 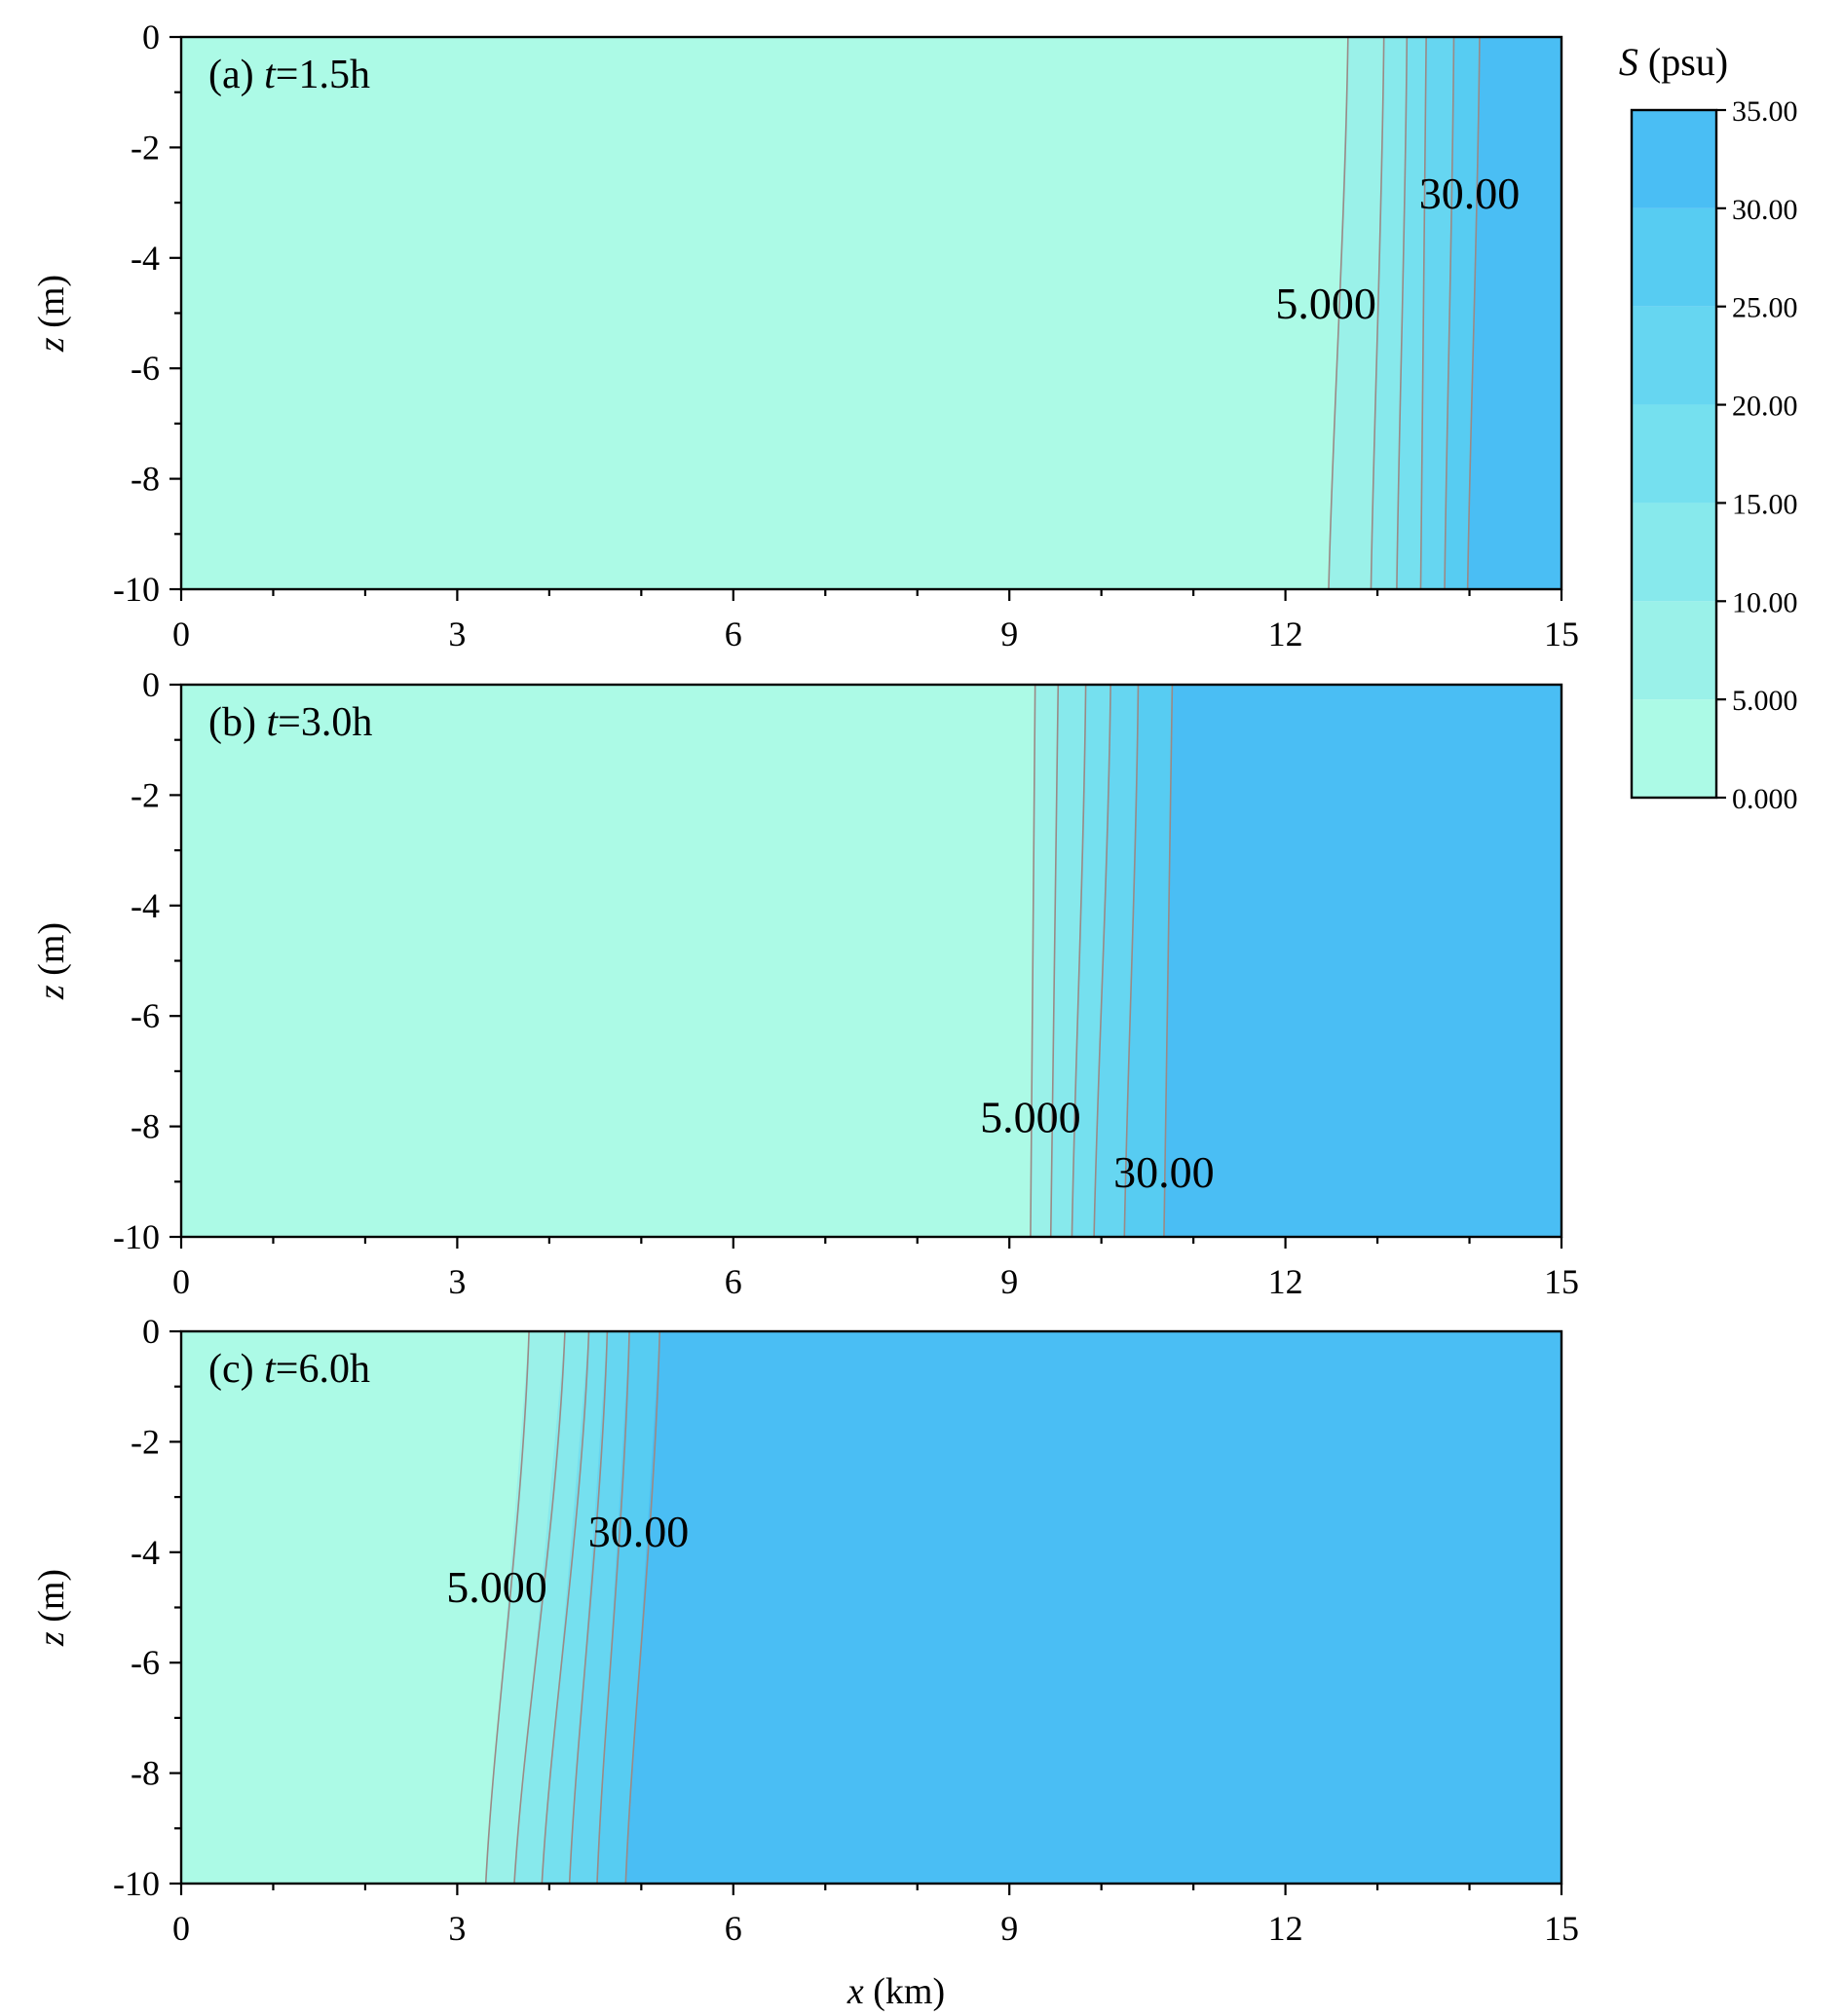 I want to click on panel-label: (a) t=1.5h, so click(x=289, y=75).